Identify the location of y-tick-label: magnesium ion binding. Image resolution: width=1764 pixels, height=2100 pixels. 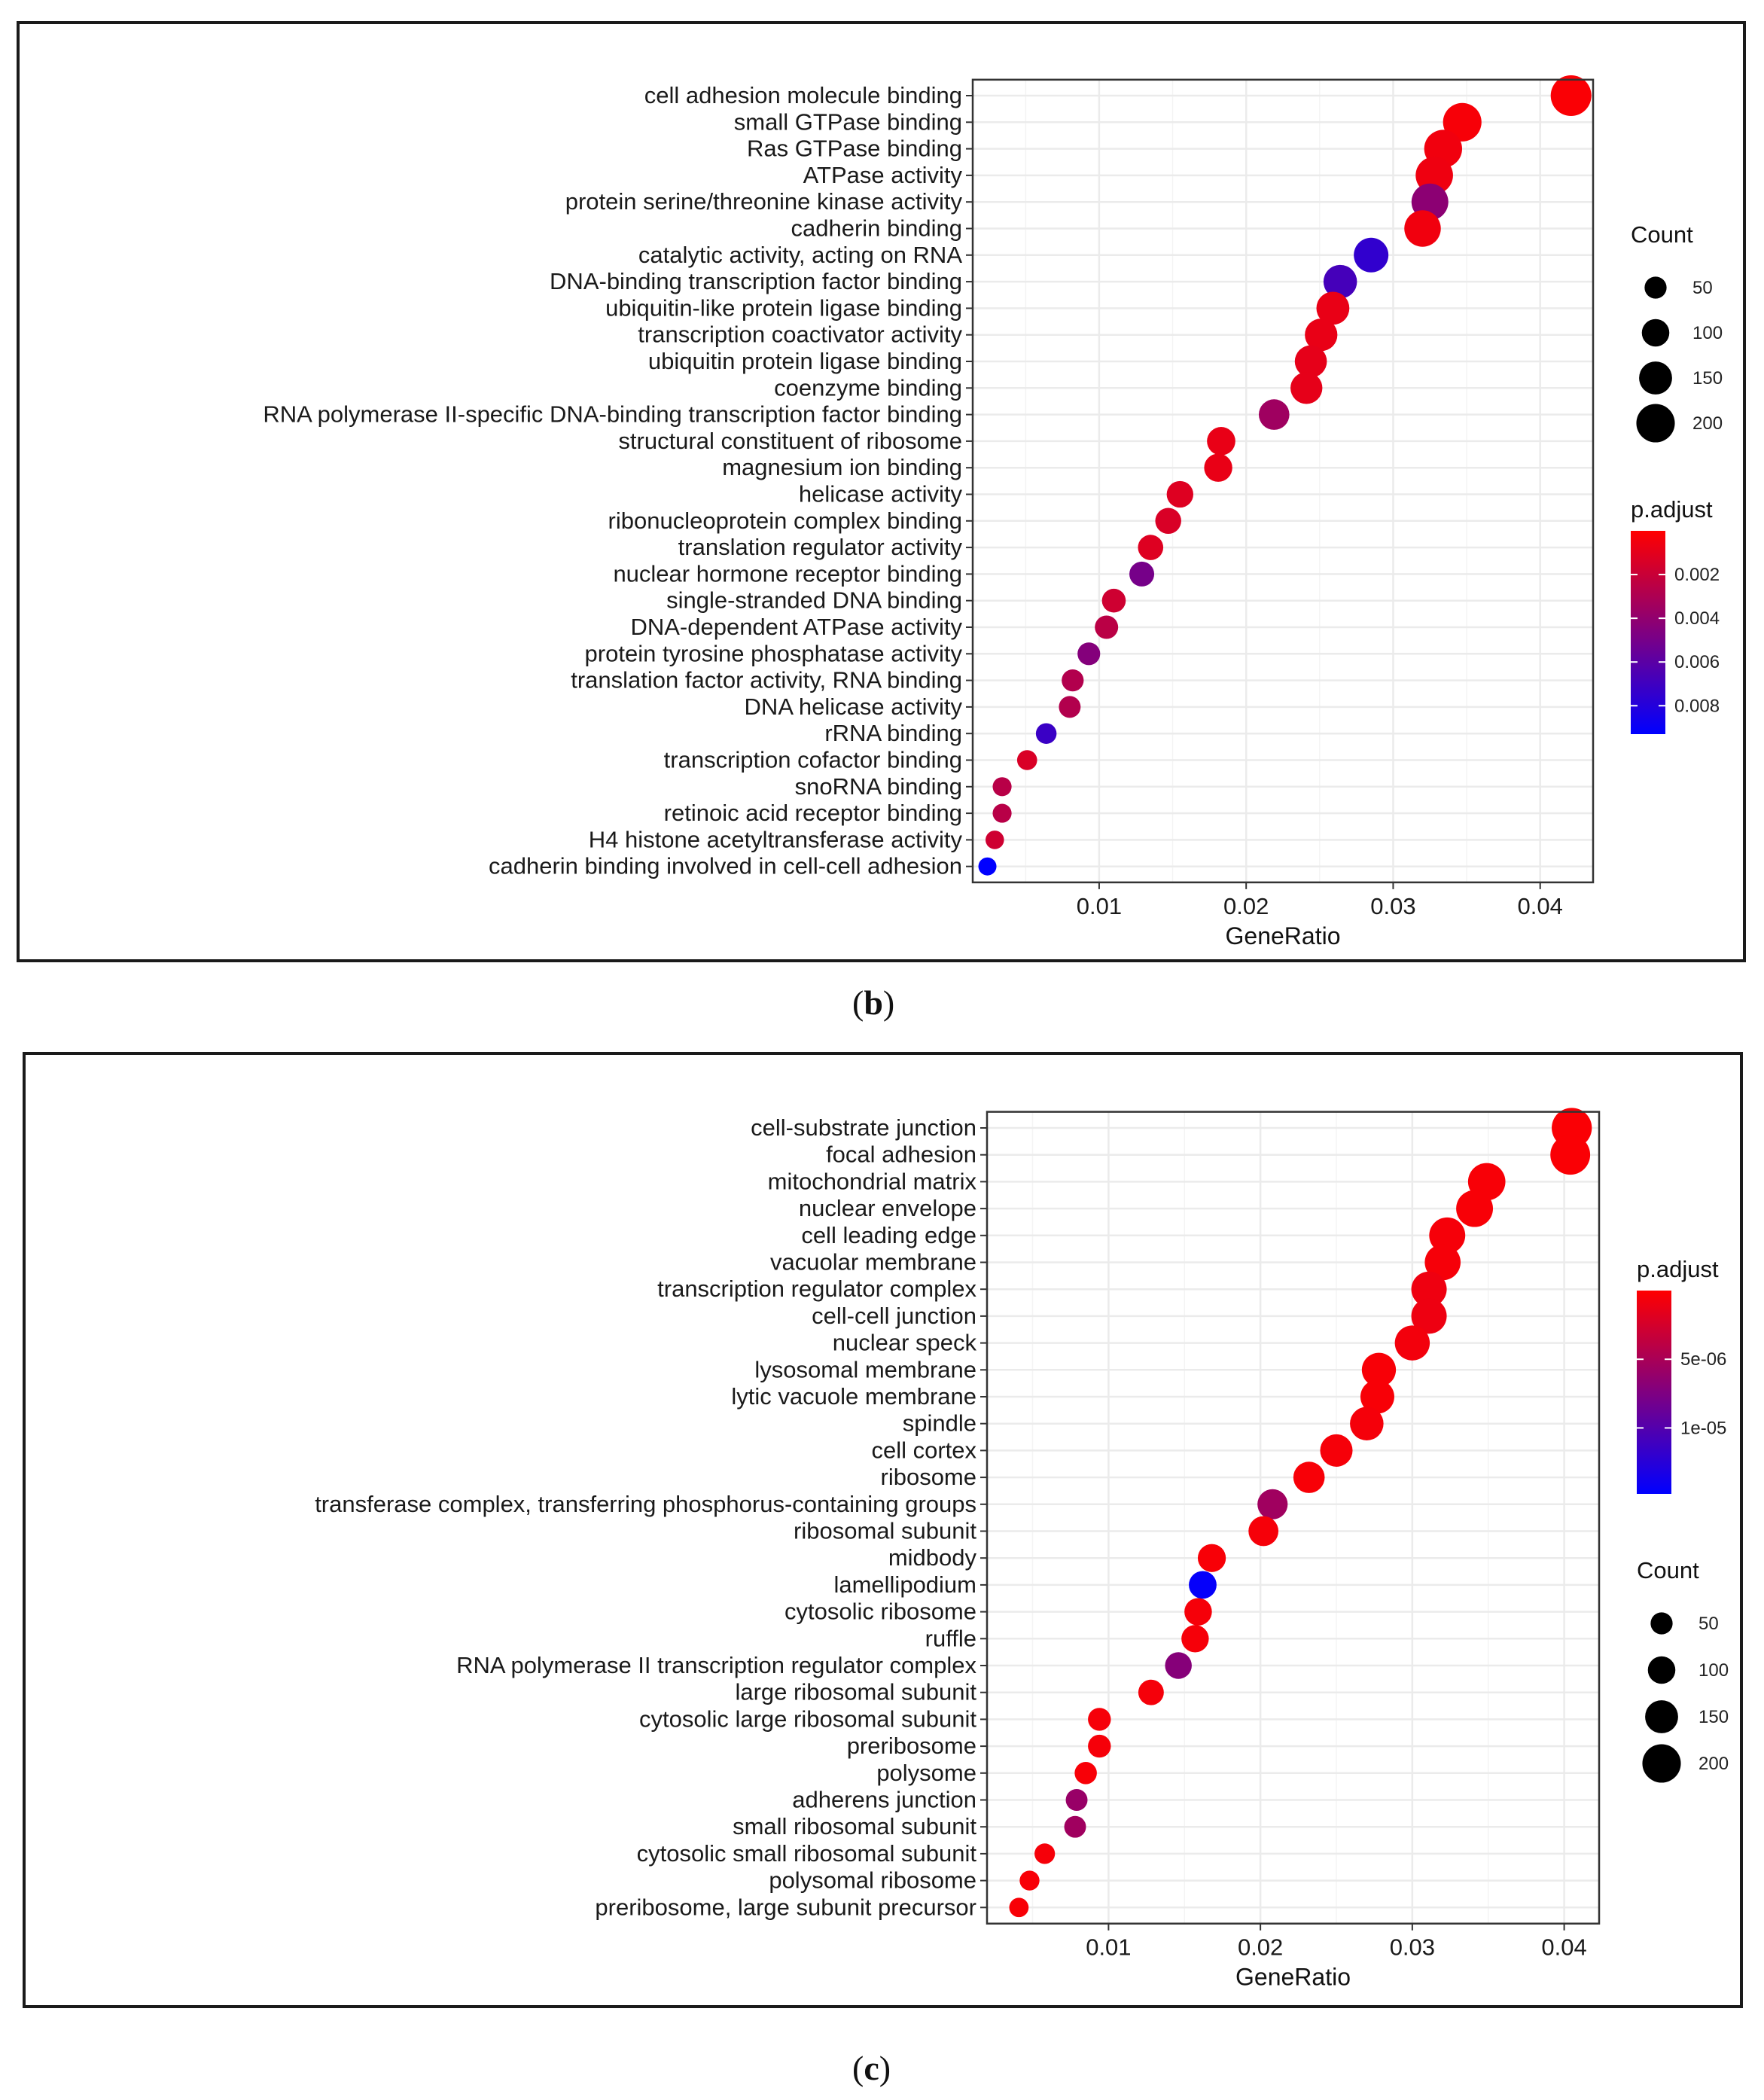
(842, 467).